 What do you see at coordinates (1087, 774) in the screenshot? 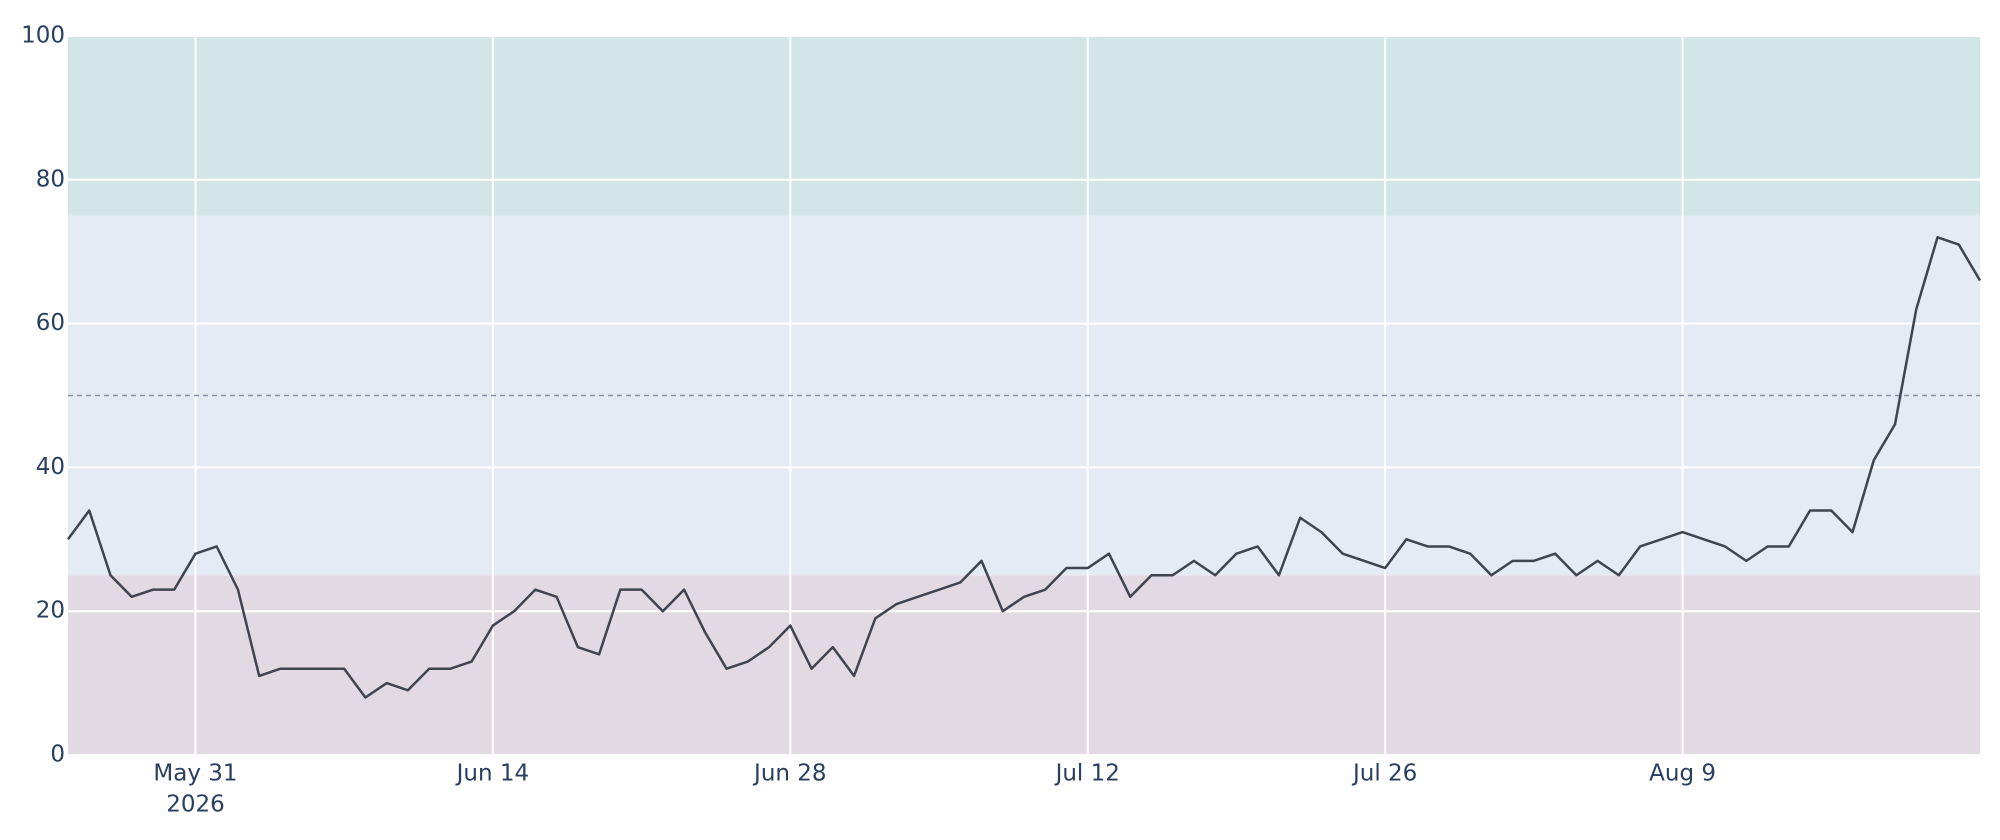
I see `x-tick-label: Jul 12` at bounding box center [1087, 774].